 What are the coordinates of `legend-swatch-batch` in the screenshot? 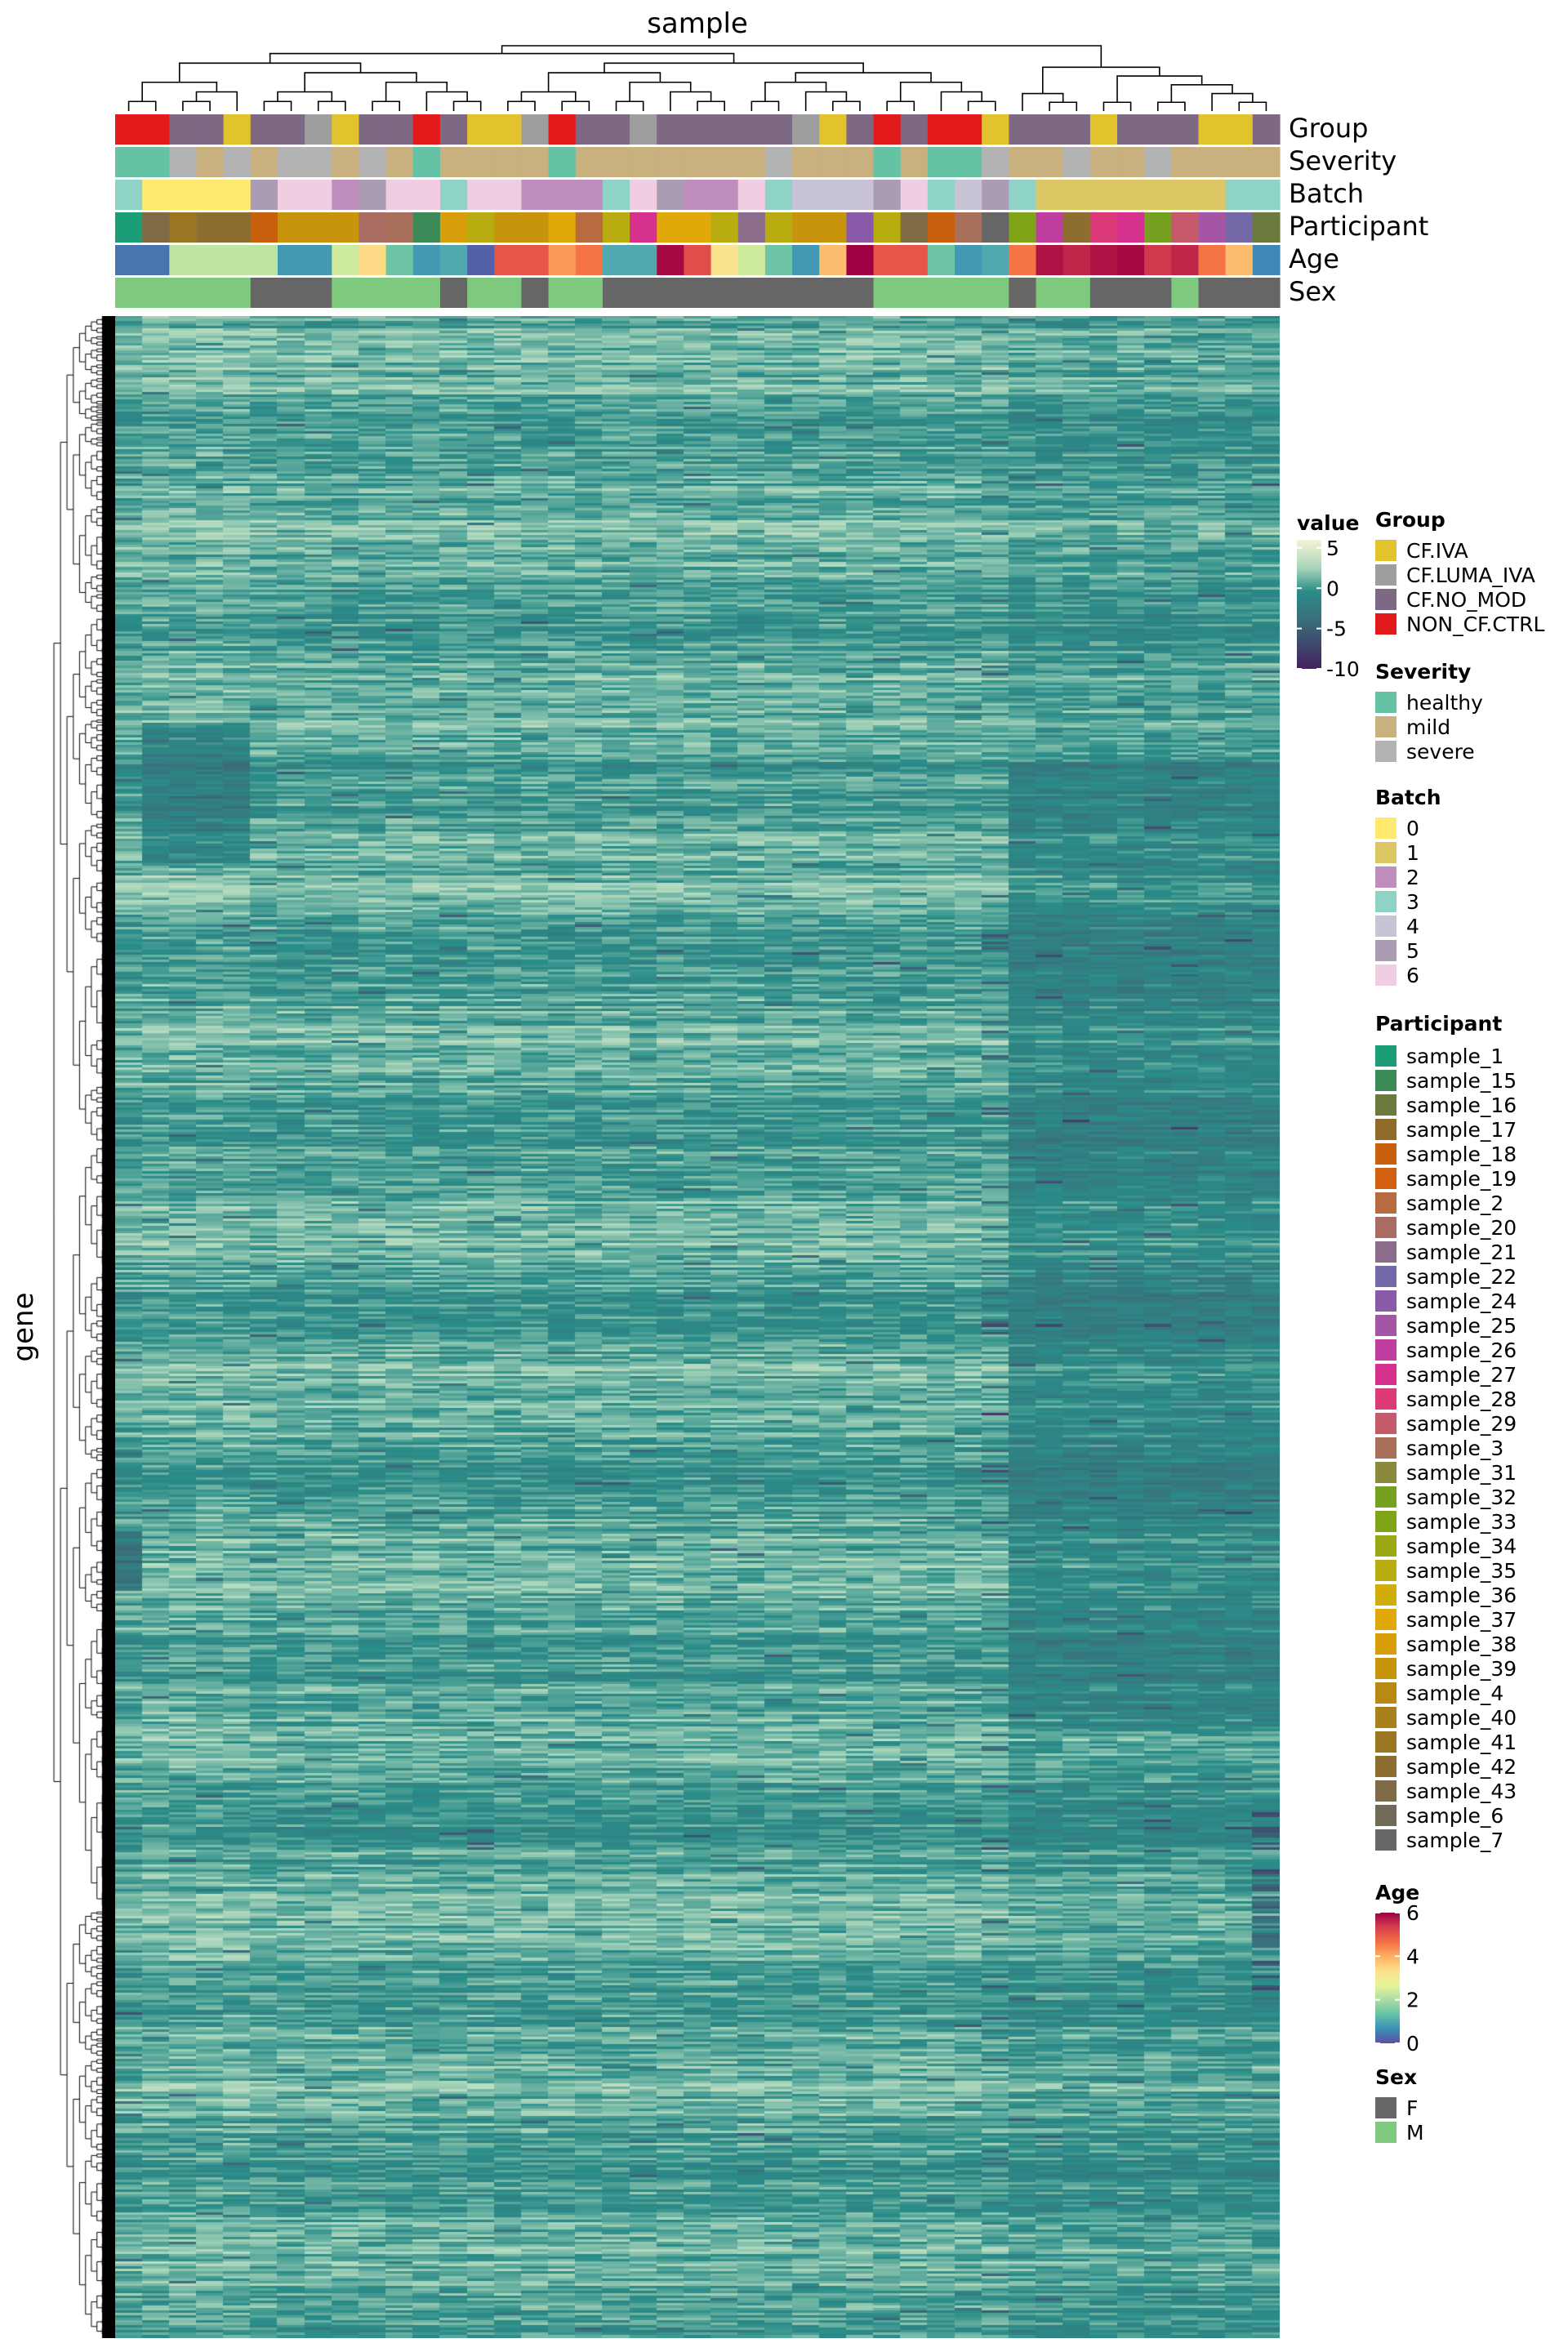 It's located at (1385, 926).